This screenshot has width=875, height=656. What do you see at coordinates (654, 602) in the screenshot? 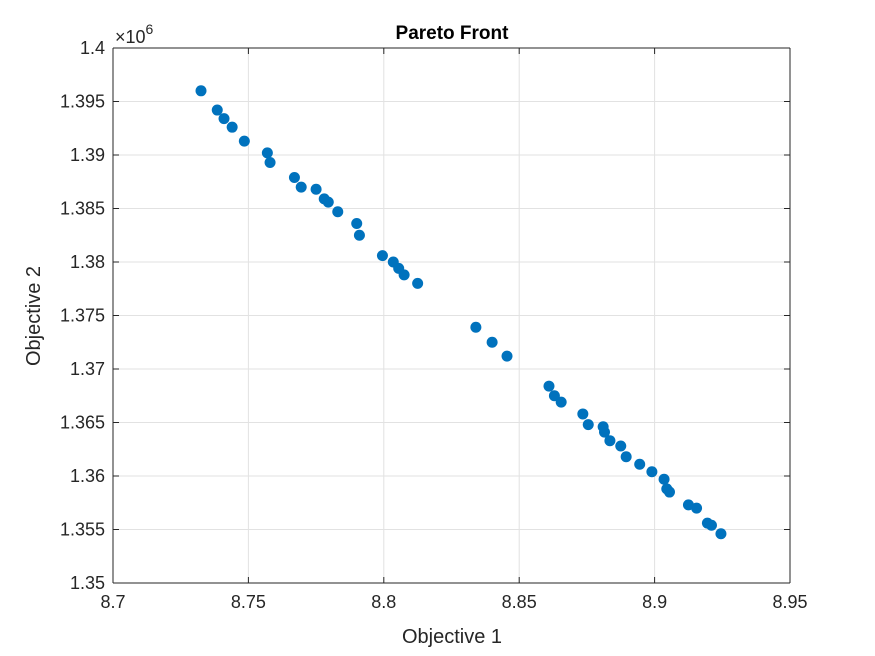
I see `x-tick-label: 8.9` at bounding box center [654, 602].